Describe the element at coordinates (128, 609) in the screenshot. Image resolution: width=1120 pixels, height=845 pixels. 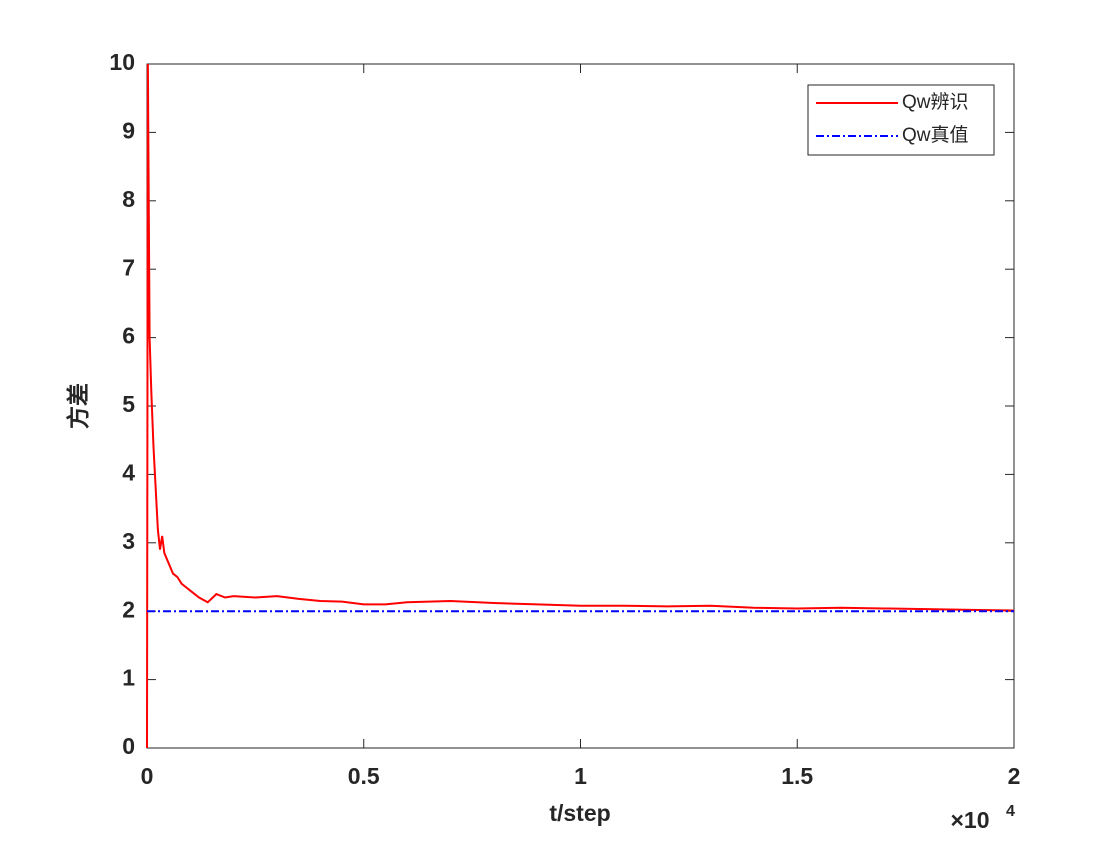
I see `y-tick-label: 2` at that location.